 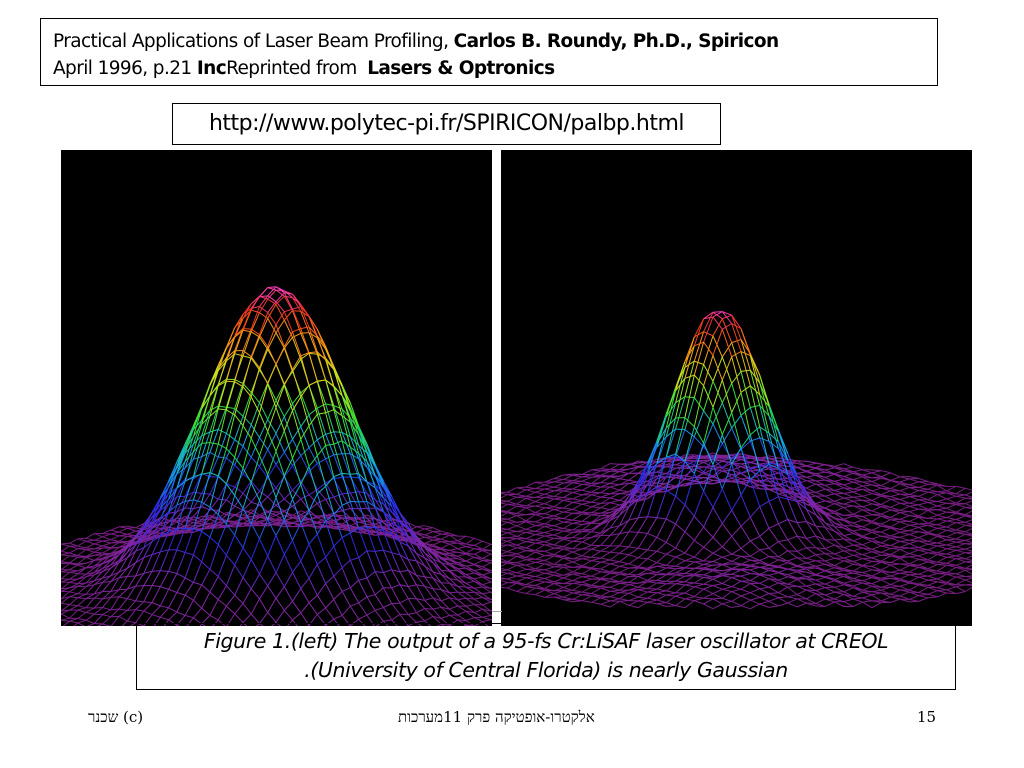 I want to click on citation-inc: Inc, so click(x=211, y=68).